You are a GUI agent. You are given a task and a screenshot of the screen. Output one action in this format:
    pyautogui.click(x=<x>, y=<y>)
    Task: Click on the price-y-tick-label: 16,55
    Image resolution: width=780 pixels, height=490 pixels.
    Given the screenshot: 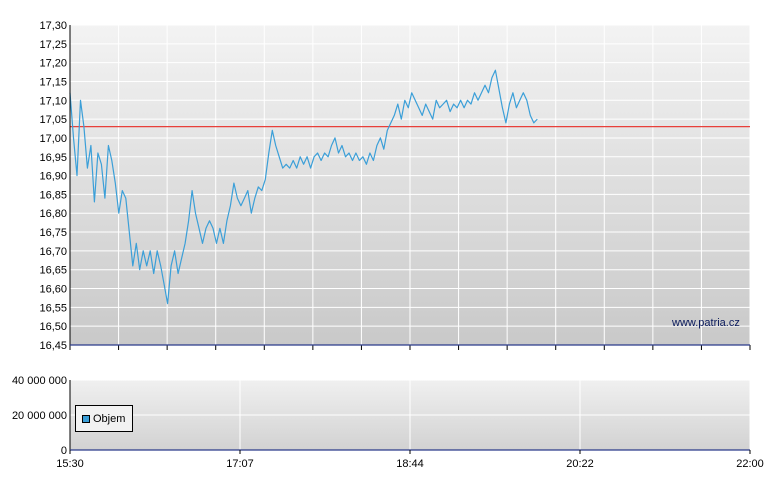 What is the action you would take?
    pyautogui.click(x=53, y=308)
    